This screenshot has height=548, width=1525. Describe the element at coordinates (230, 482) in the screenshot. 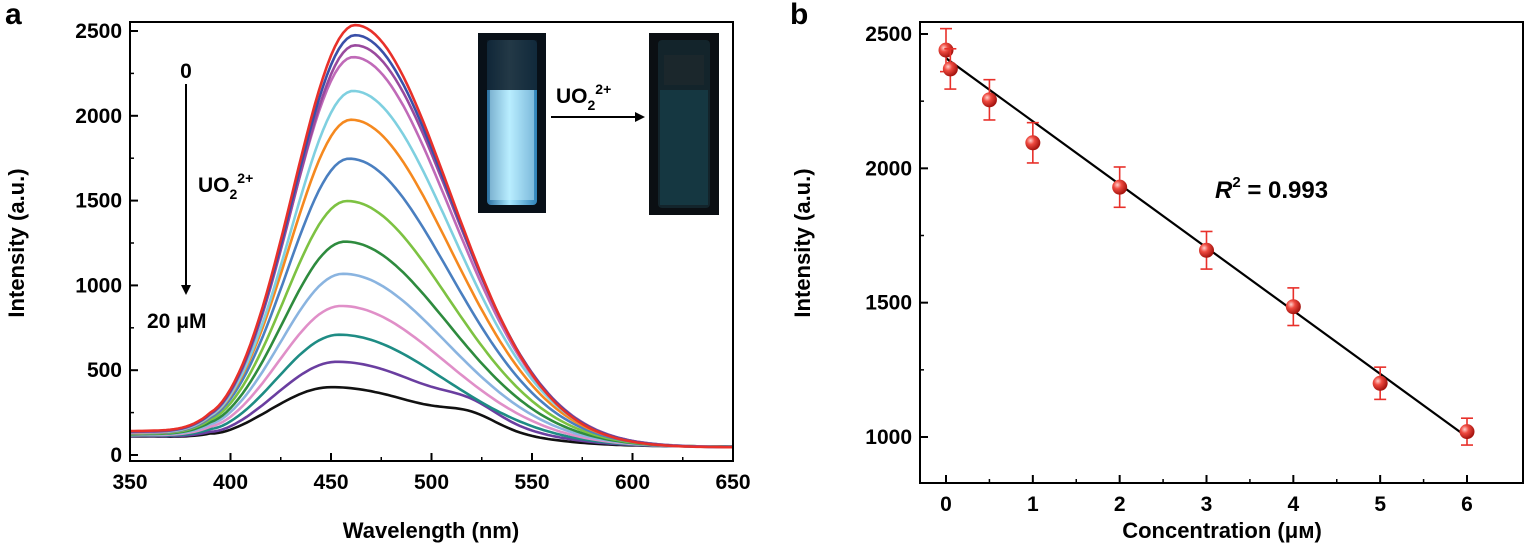

I see `panel-a-x-tick-label: 400` at that location.